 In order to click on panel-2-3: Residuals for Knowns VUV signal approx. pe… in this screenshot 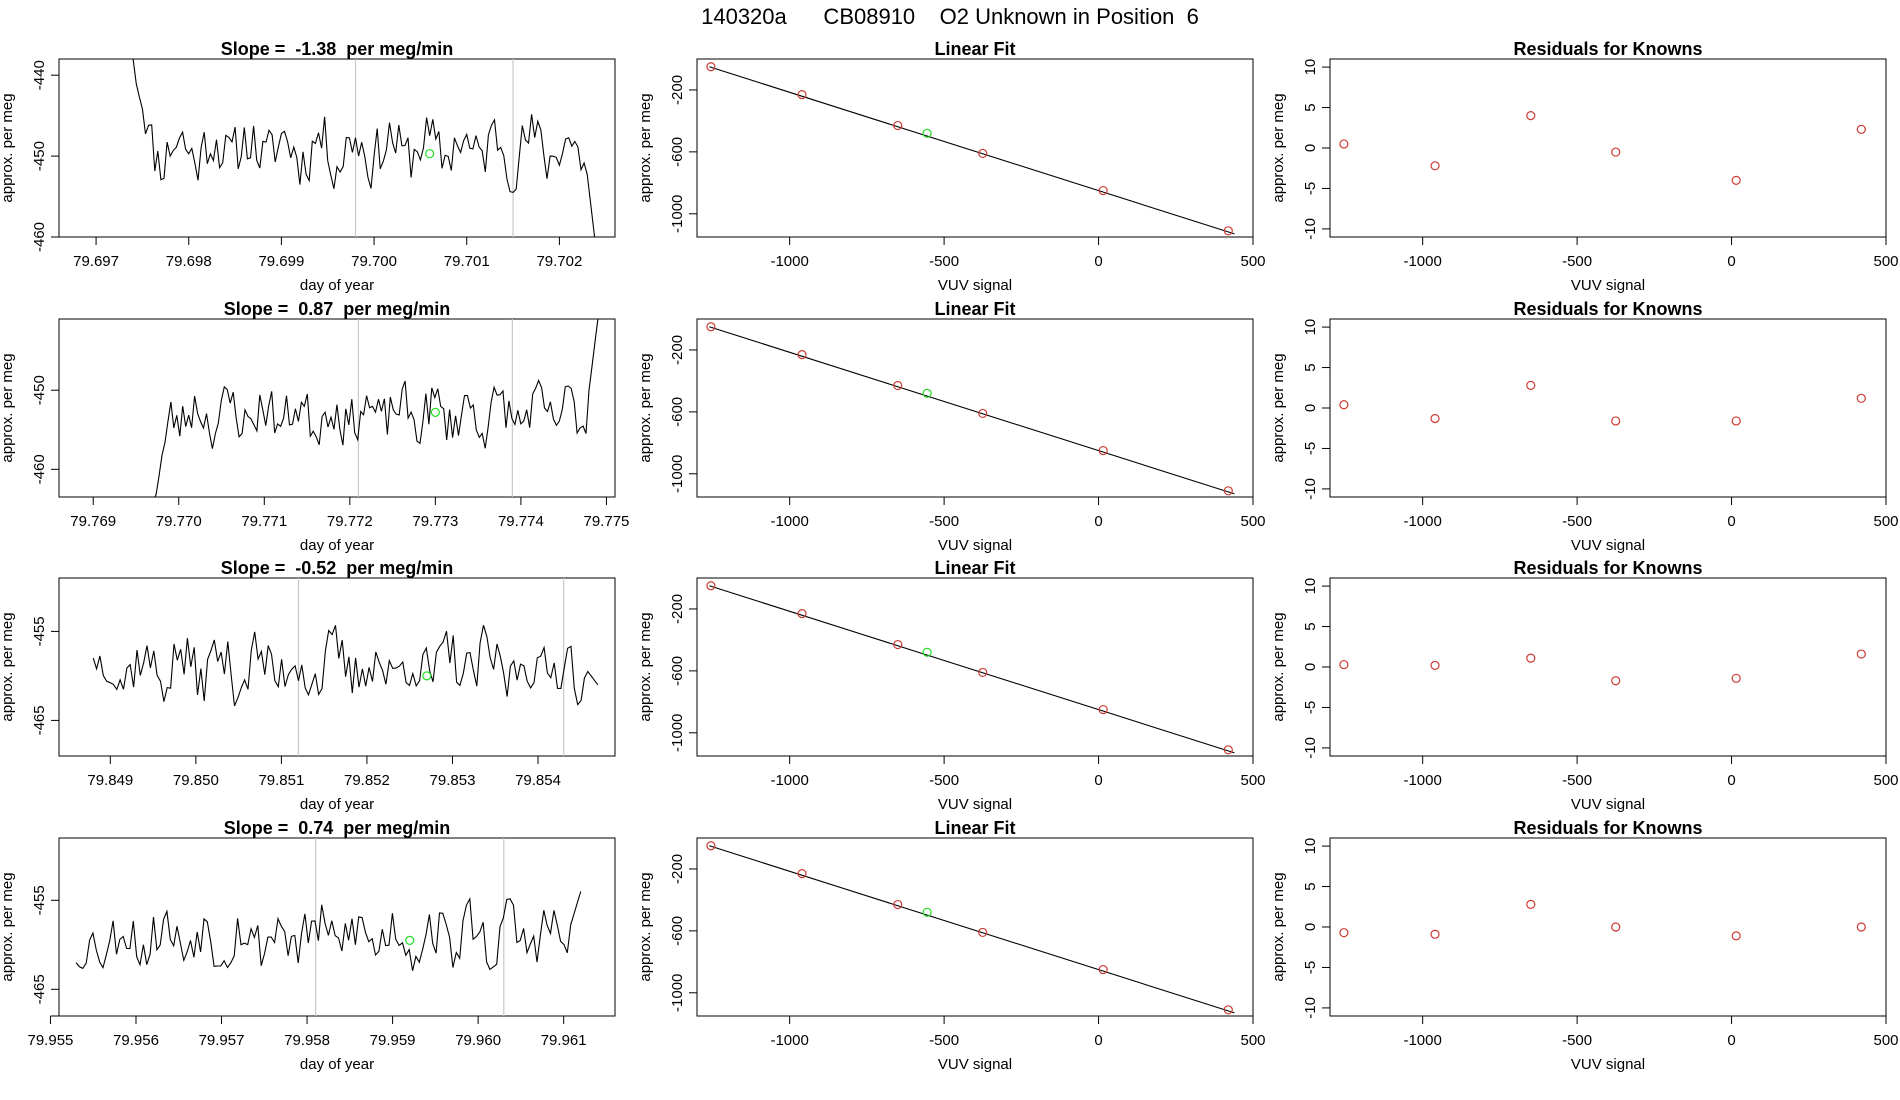, I will do `click(1584, 426)`.